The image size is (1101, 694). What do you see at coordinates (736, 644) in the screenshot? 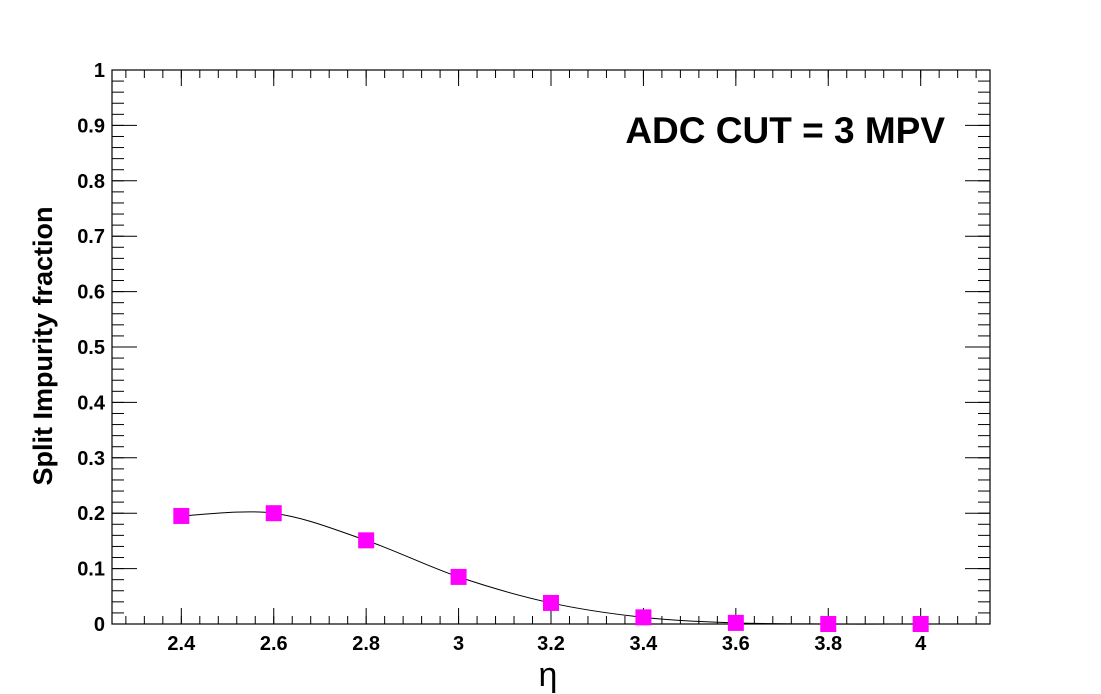
I see `x-tick-label: 3.6` at bounding box center [736, 644].